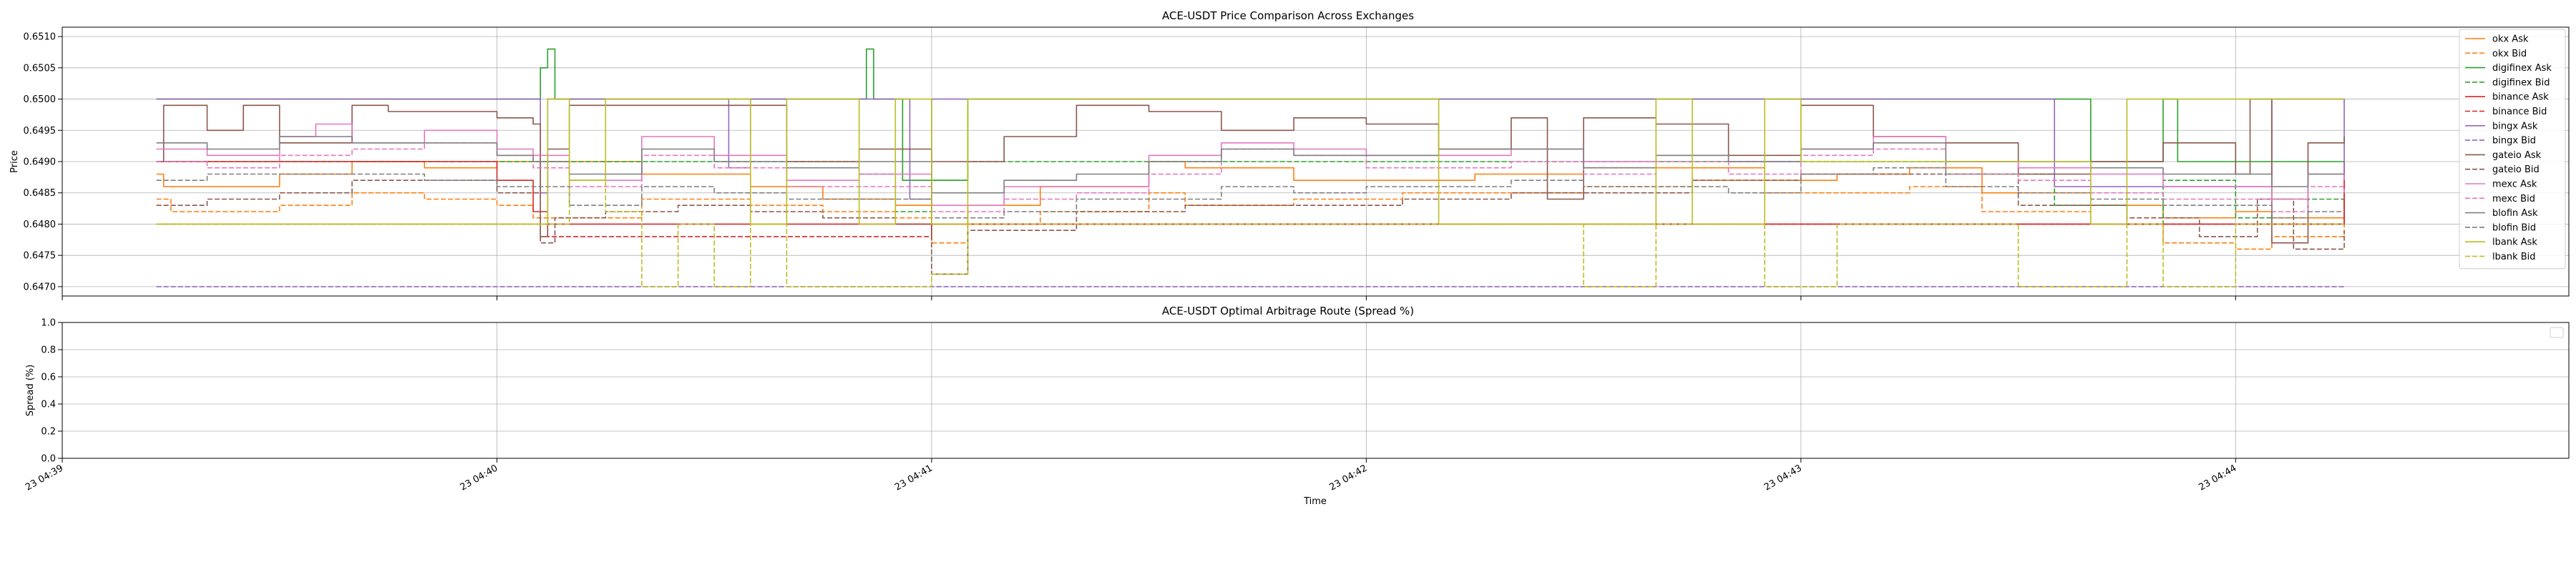 Image resolution: width=2576 pixels, height=572 pixels. I want to click on y-tick-label: 1.0, so click(48, 323).